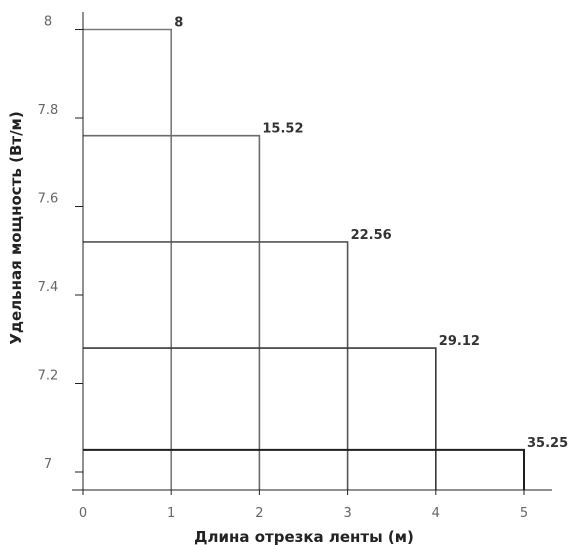 This screenshot has width=569, height=546. What do you see at coordinates (547, 443) in the screenshot?
I see `data-label-5: 35.25` at bounding box center [547, 443].